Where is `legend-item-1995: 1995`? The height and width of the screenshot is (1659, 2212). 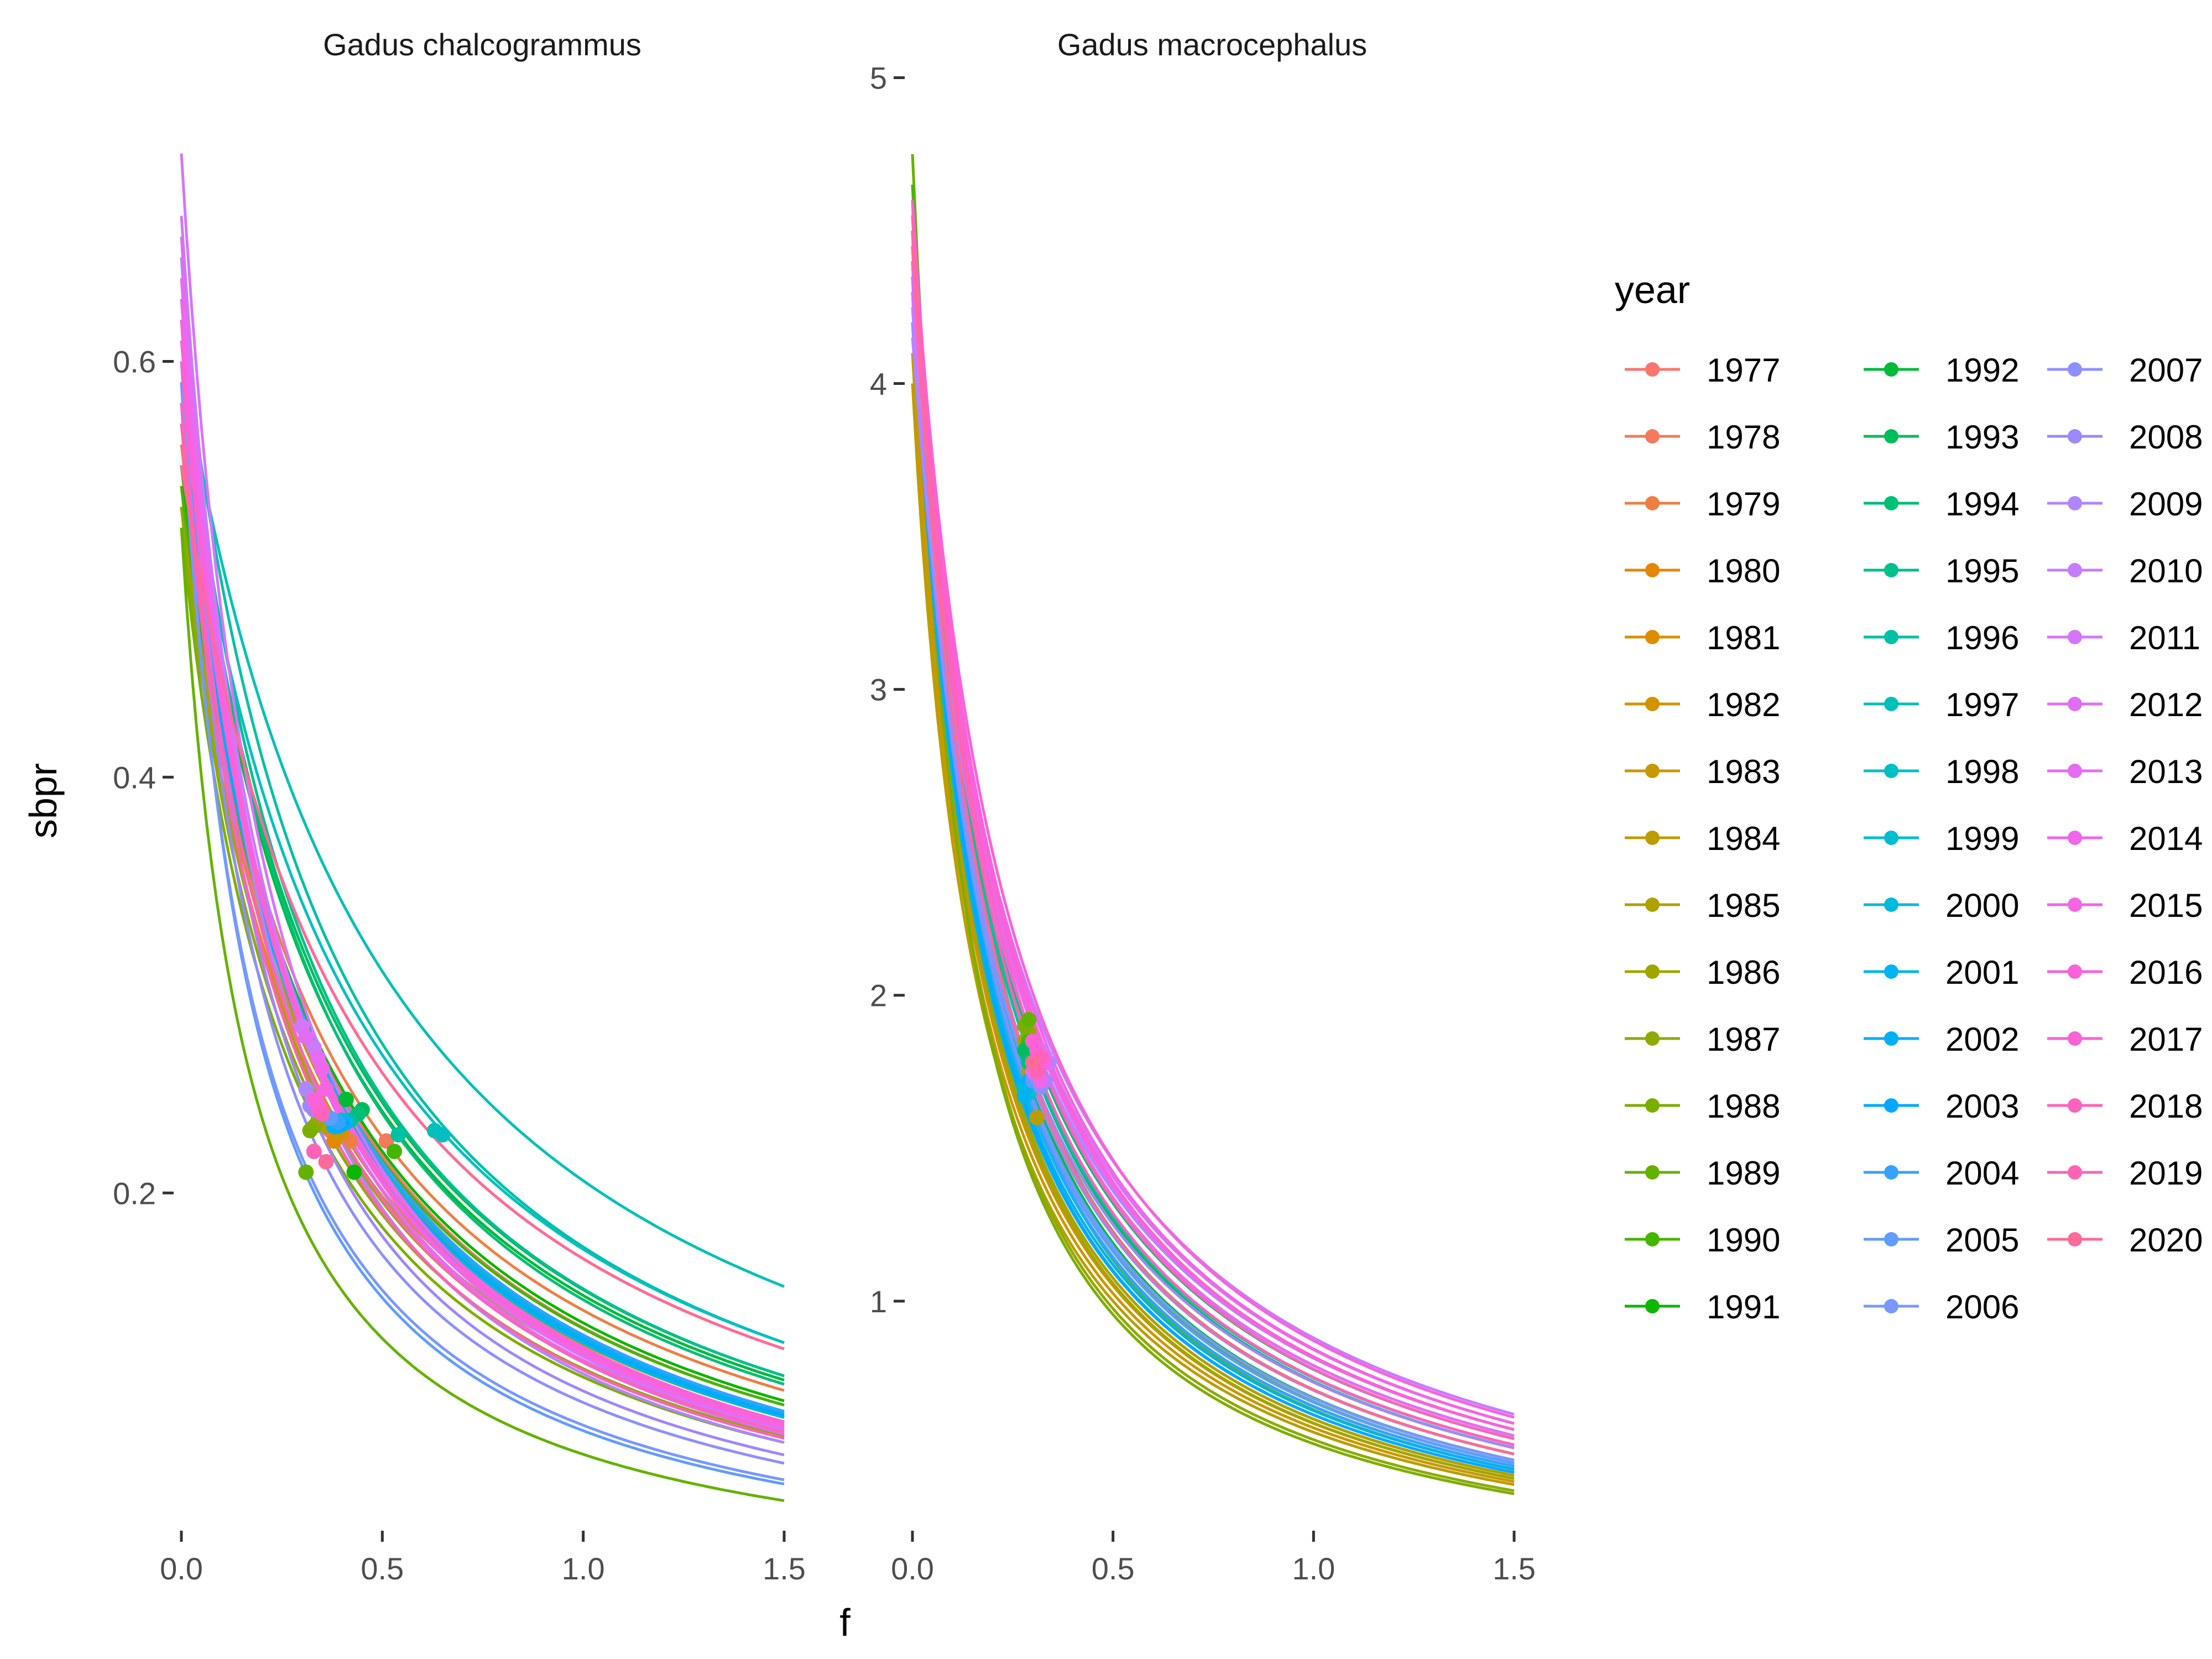 legend-item-1995: 1995 is located at coordinates (1942, 570).